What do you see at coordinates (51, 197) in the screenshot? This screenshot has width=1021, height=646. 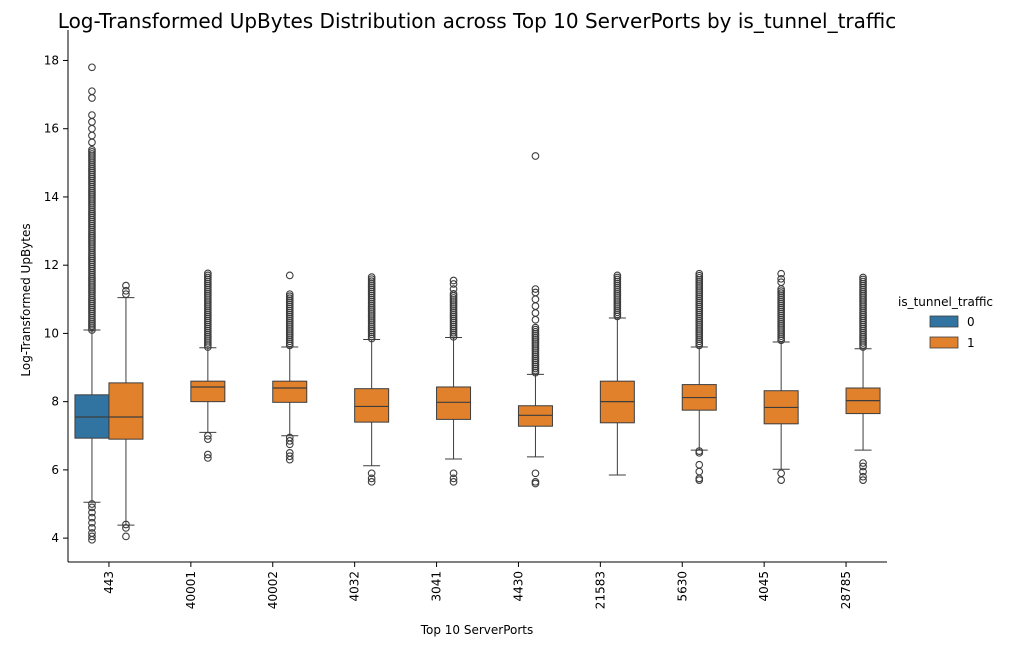 I see `y-tick-label: 14` at bounding box center [51, 197].